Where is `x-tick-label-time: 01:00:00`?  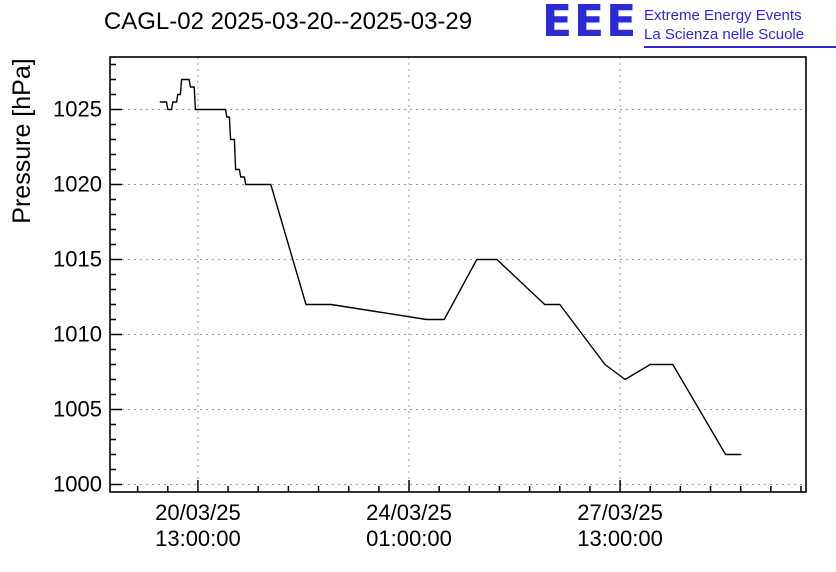 x-tick-label-time: 01:00:00 is located at coordinates (409, 538).